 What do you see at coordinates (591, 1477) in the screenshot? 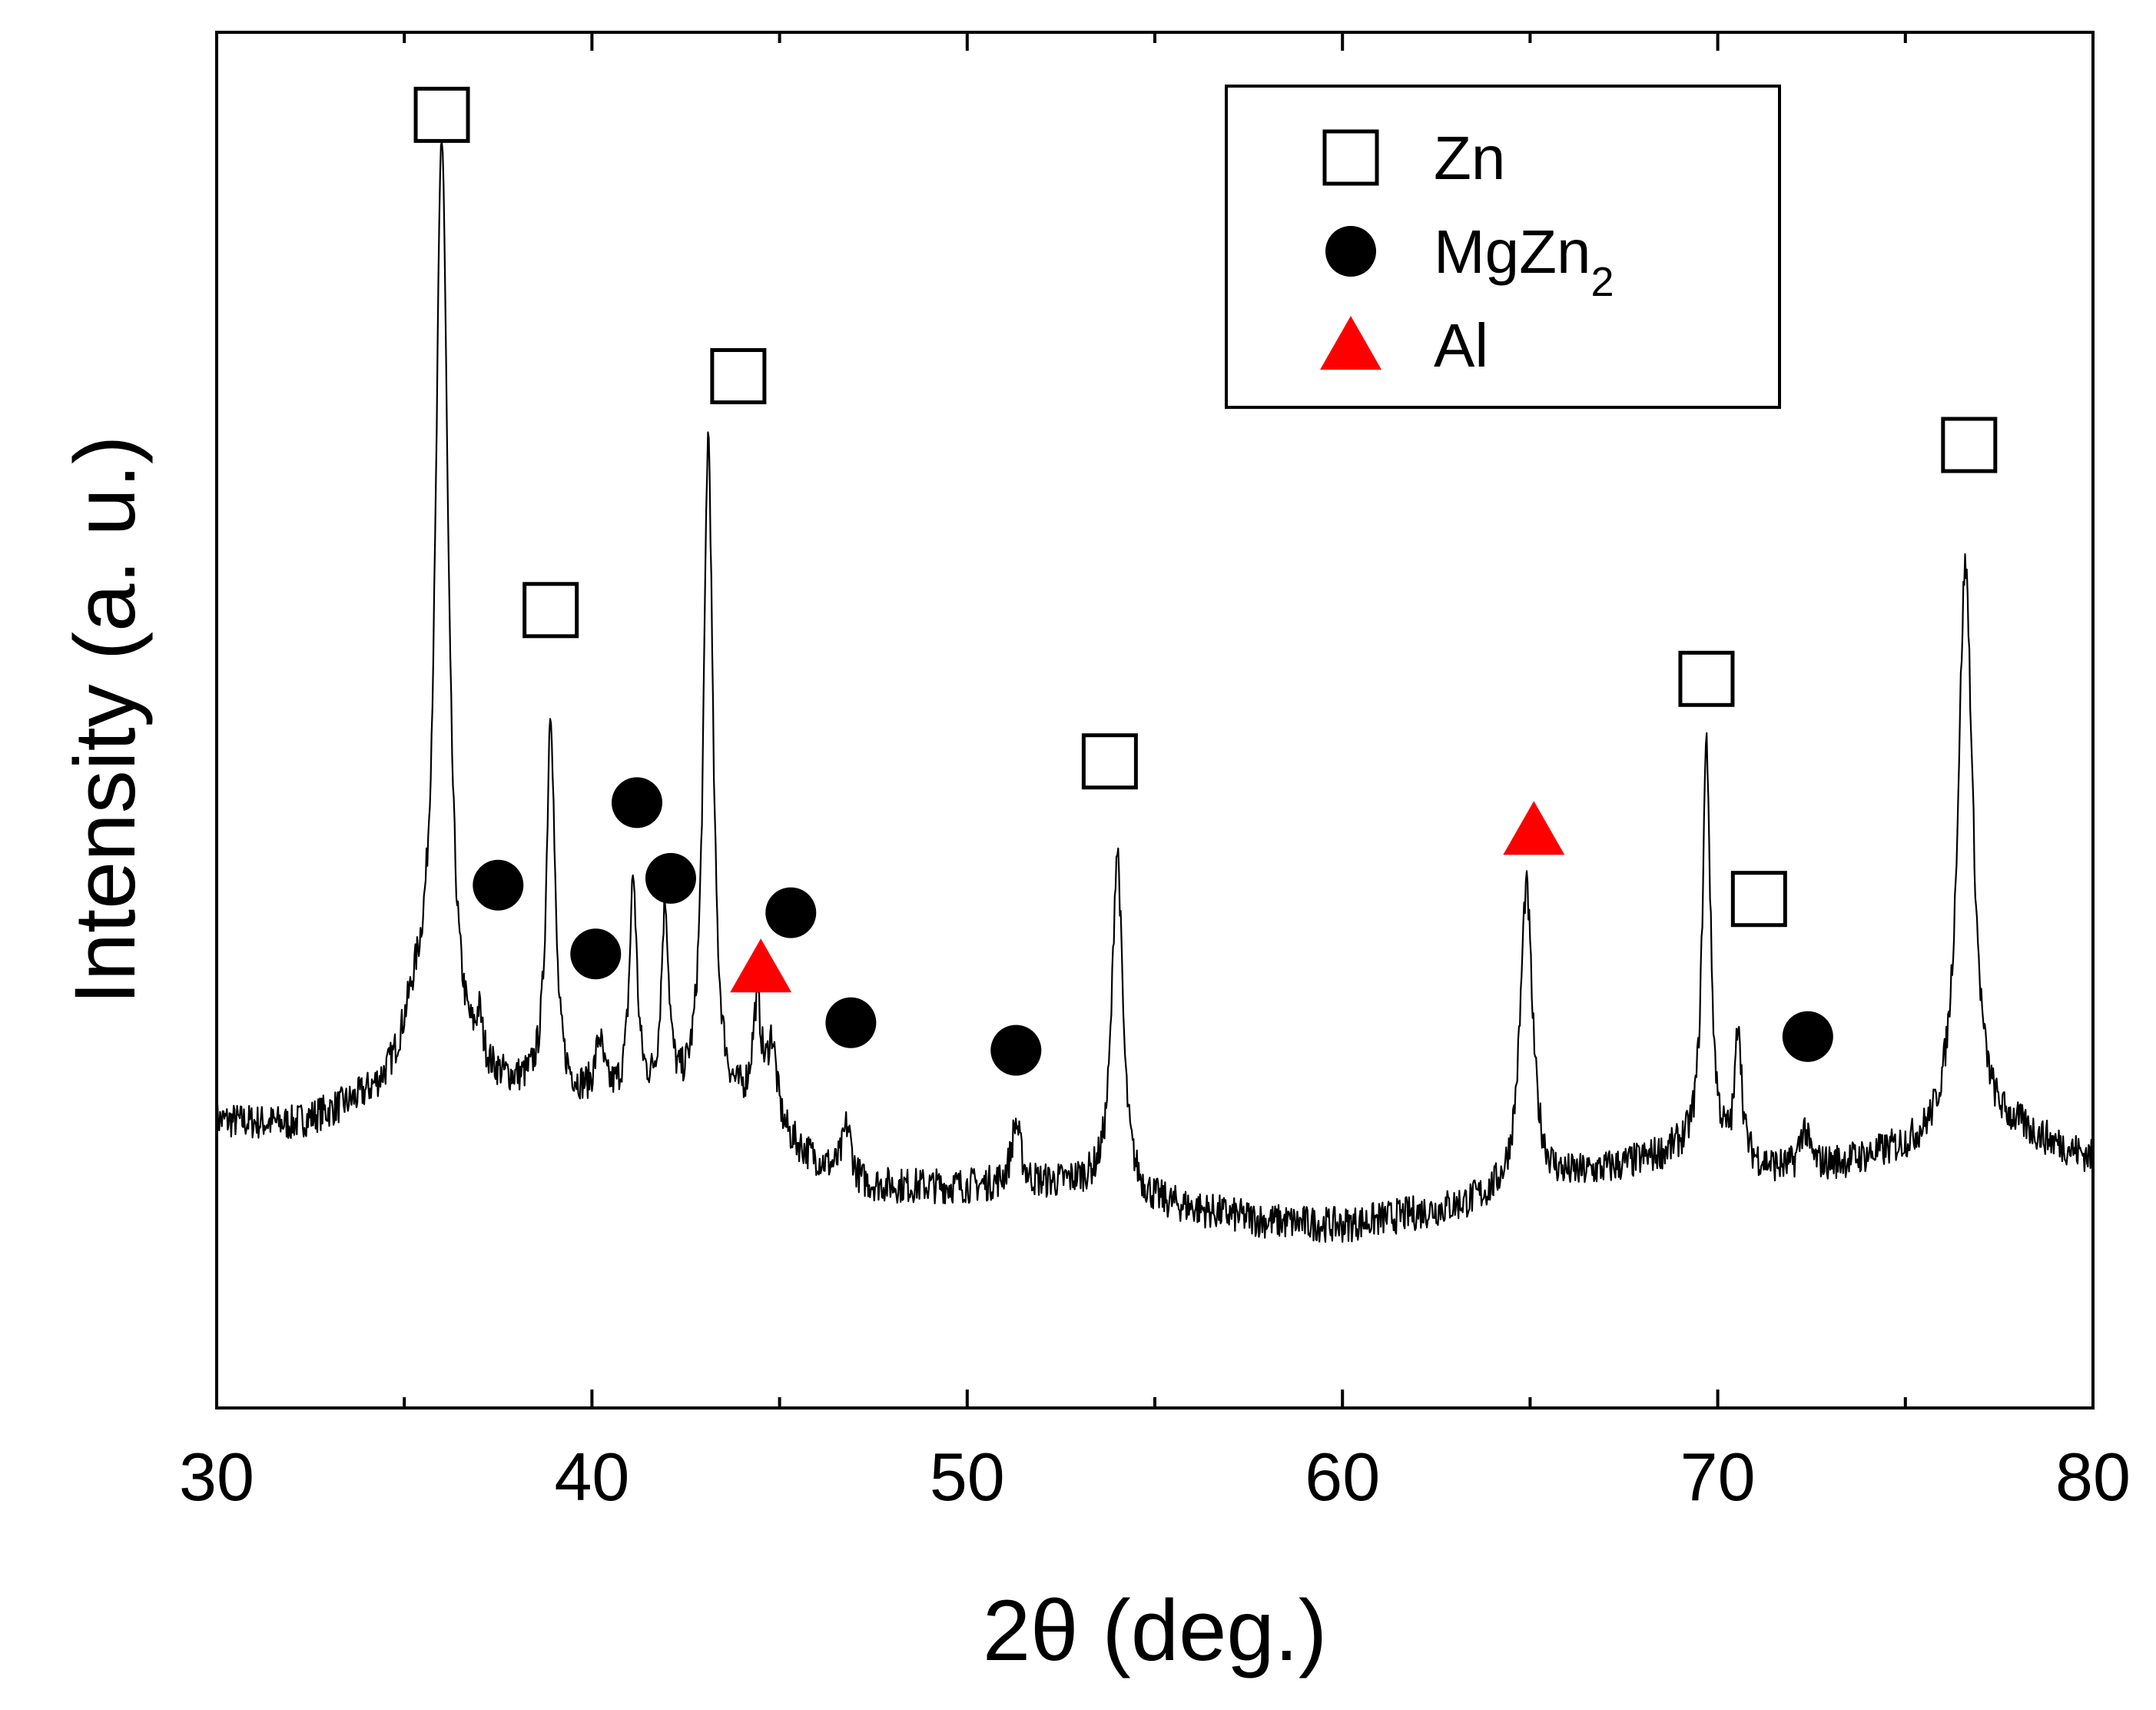
I see `x-tick-label: 40` at bounding box center [591, 1477].